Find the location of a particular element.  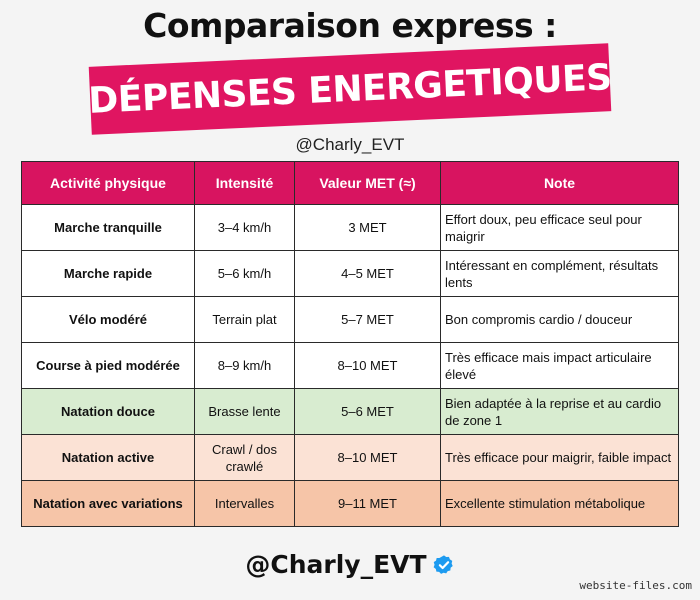

cell-met: 5–7 MET is located at coordinates (367, 319).